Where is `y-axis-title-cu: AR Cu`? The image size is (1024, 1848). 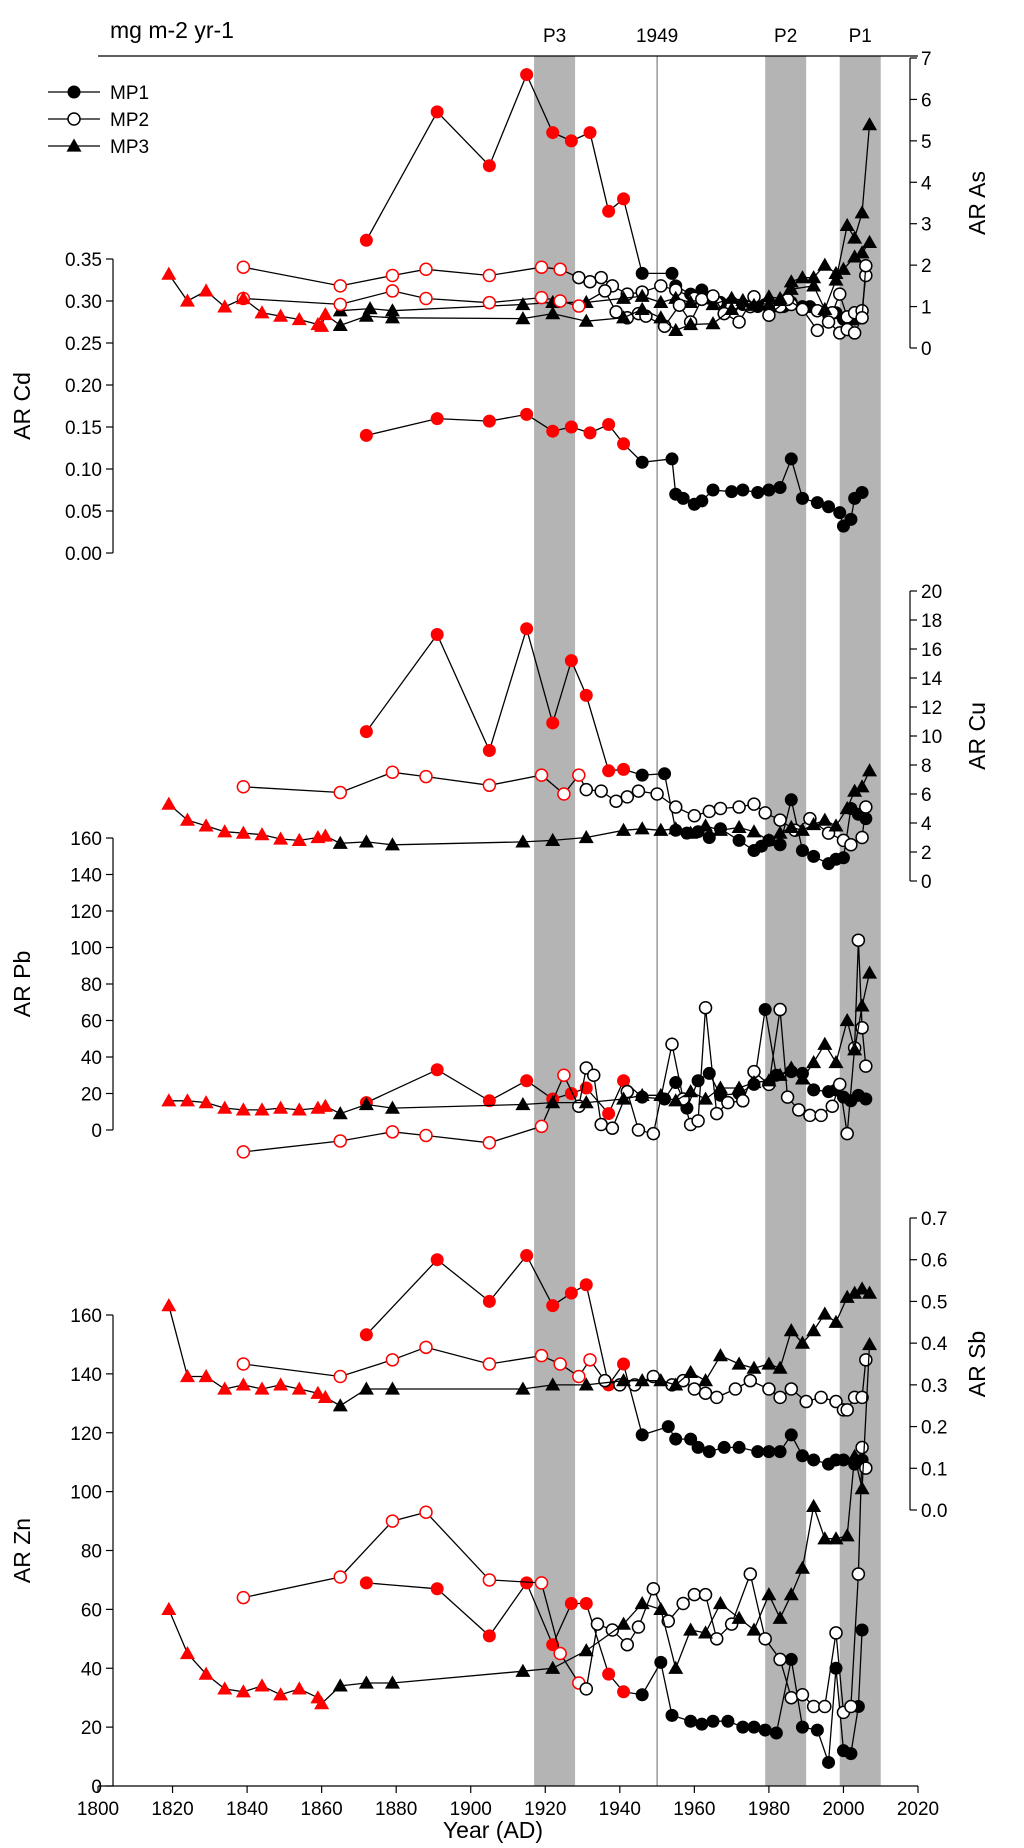
y-axis-title-cu: AR Cu is located at coordinates (977, 736).